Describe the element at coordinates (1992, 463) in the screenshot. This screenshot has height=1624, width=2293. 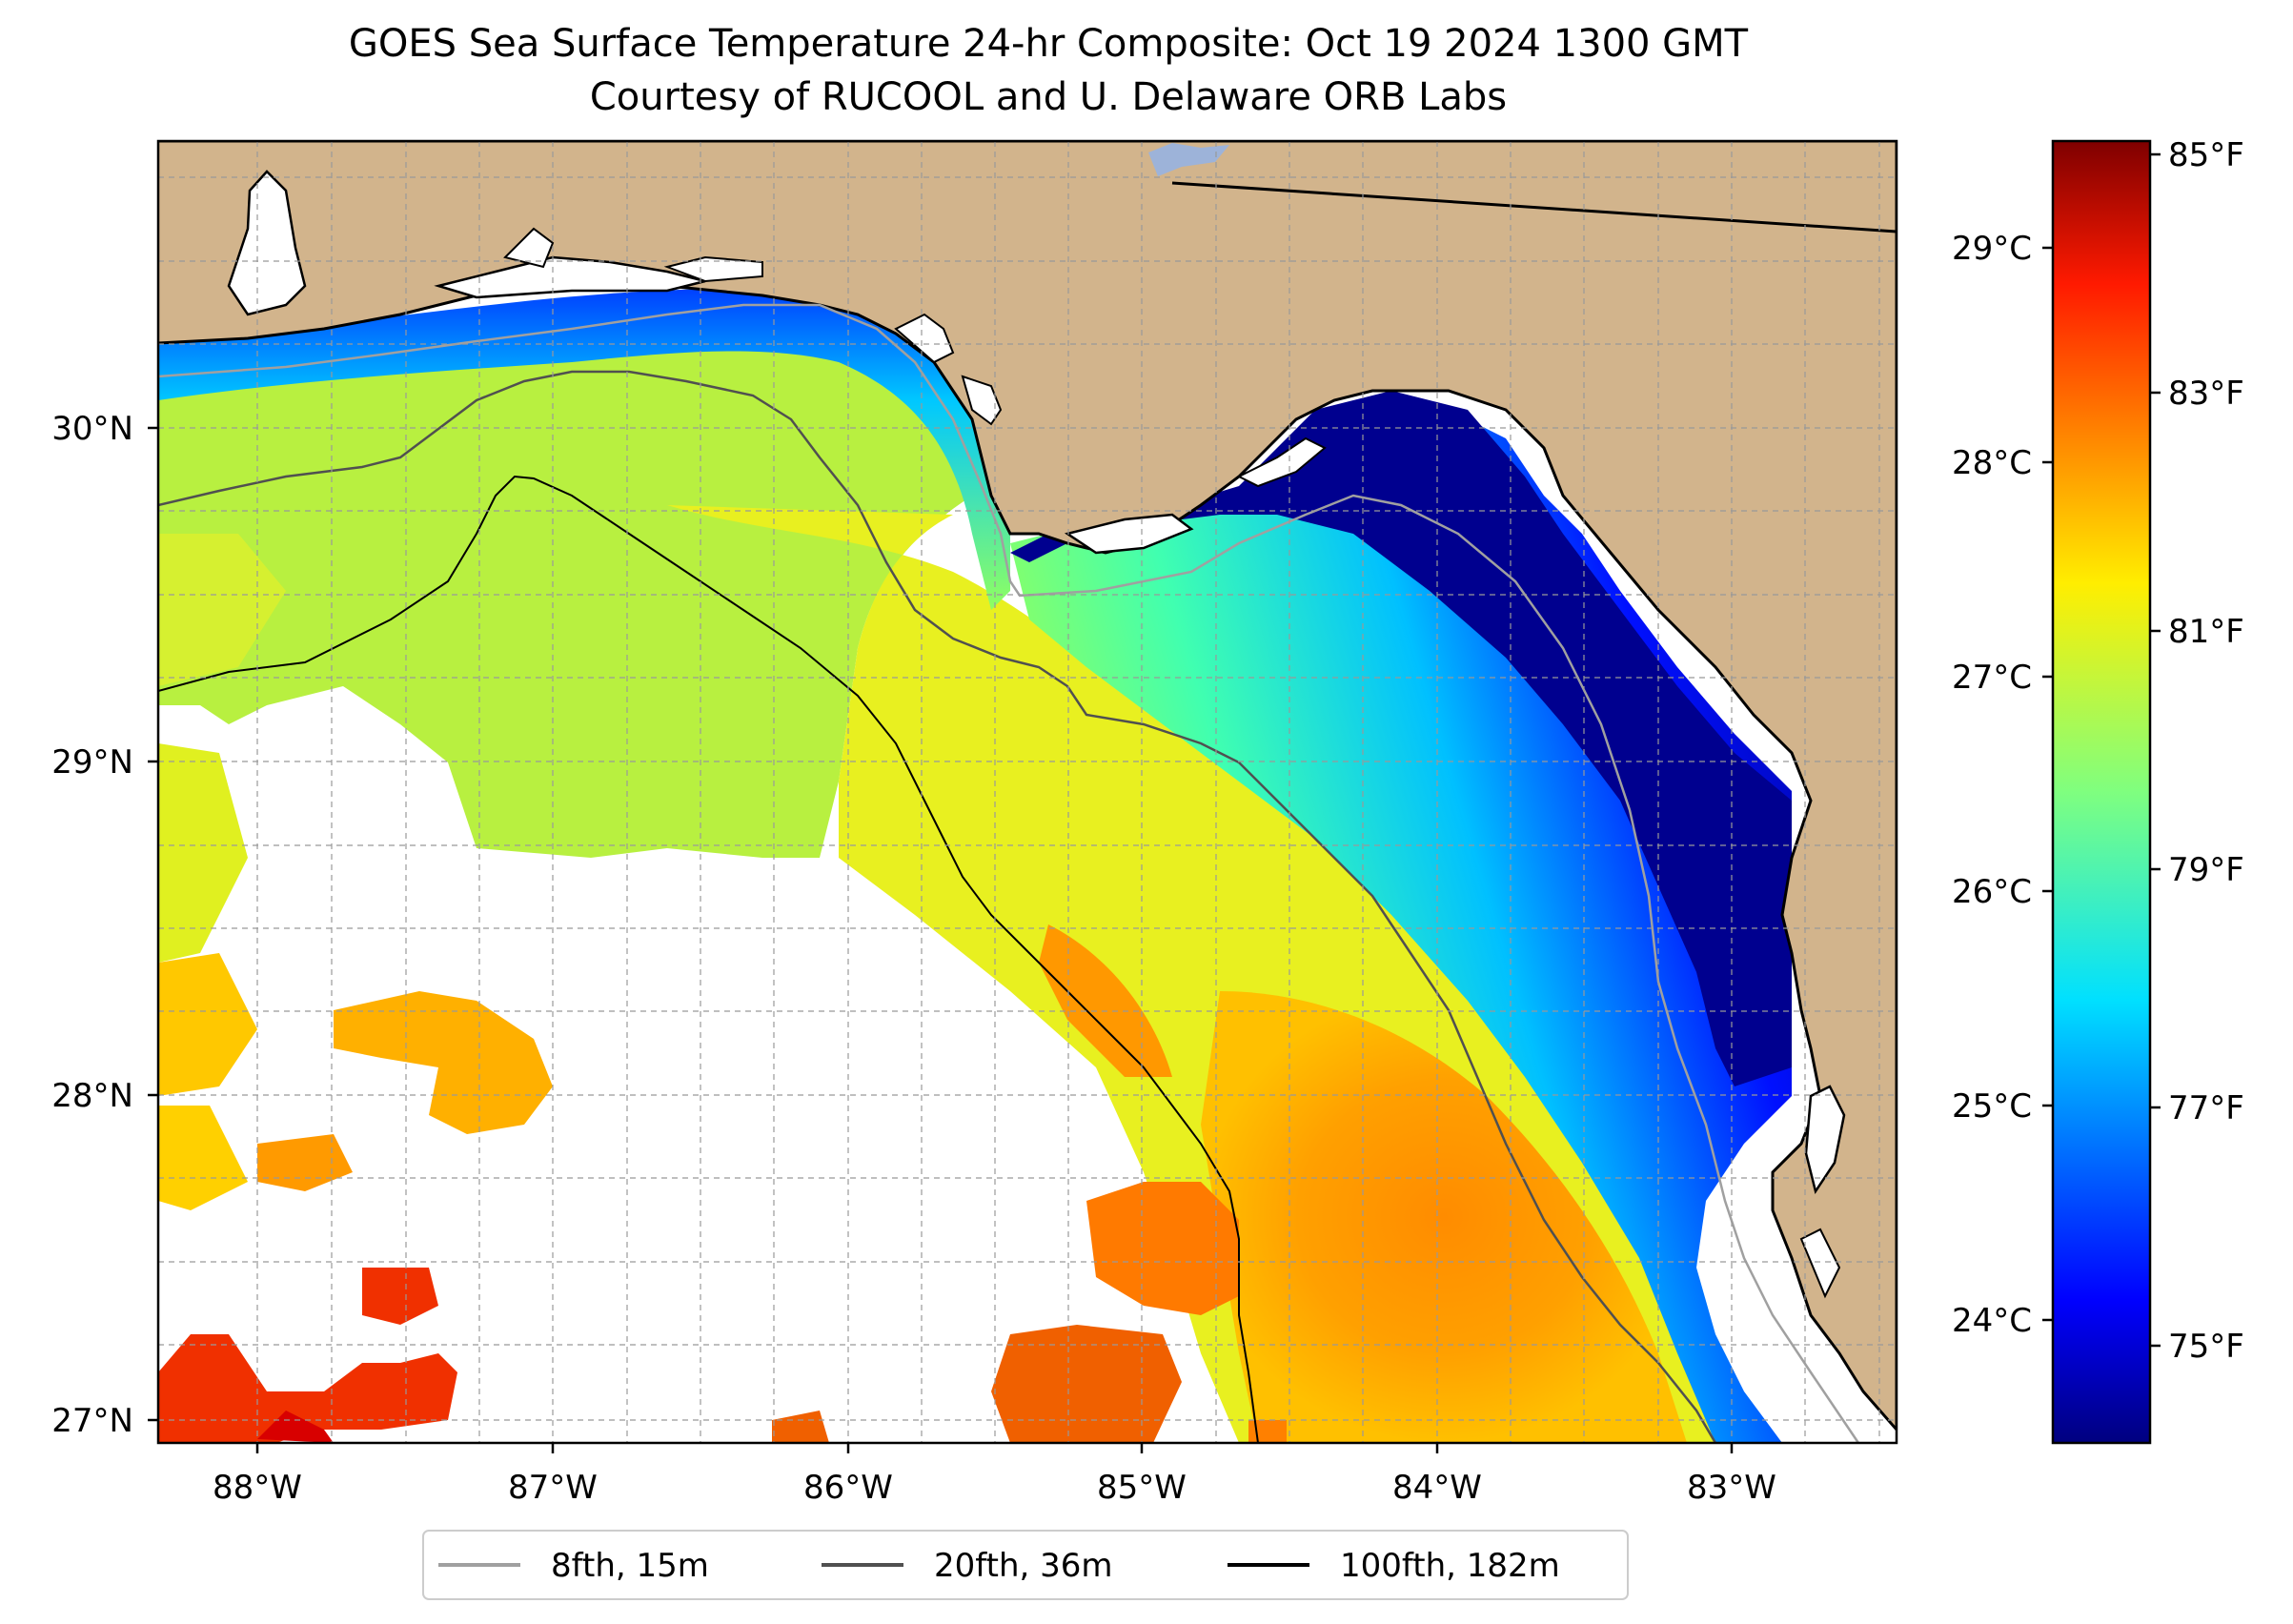
I see `celsius-tick-label: 28°C` at that location.